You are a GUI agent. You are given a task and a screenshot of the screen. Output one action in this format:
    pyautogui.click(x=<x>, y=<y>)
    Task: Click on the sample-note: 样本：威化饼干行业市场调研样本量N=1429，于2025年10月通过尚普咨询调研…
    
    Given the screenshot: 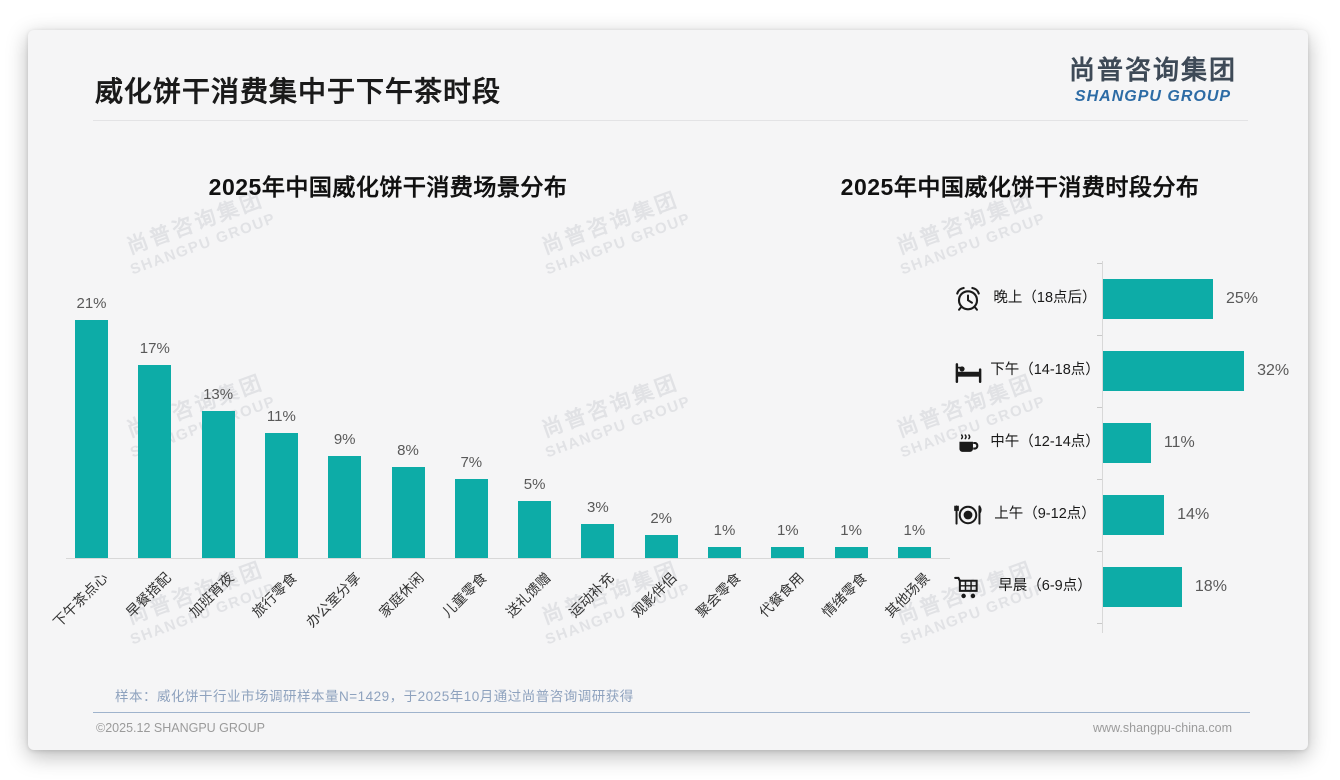 What is the action you would take?
    pyautogui.click(x=374, y=696)
    